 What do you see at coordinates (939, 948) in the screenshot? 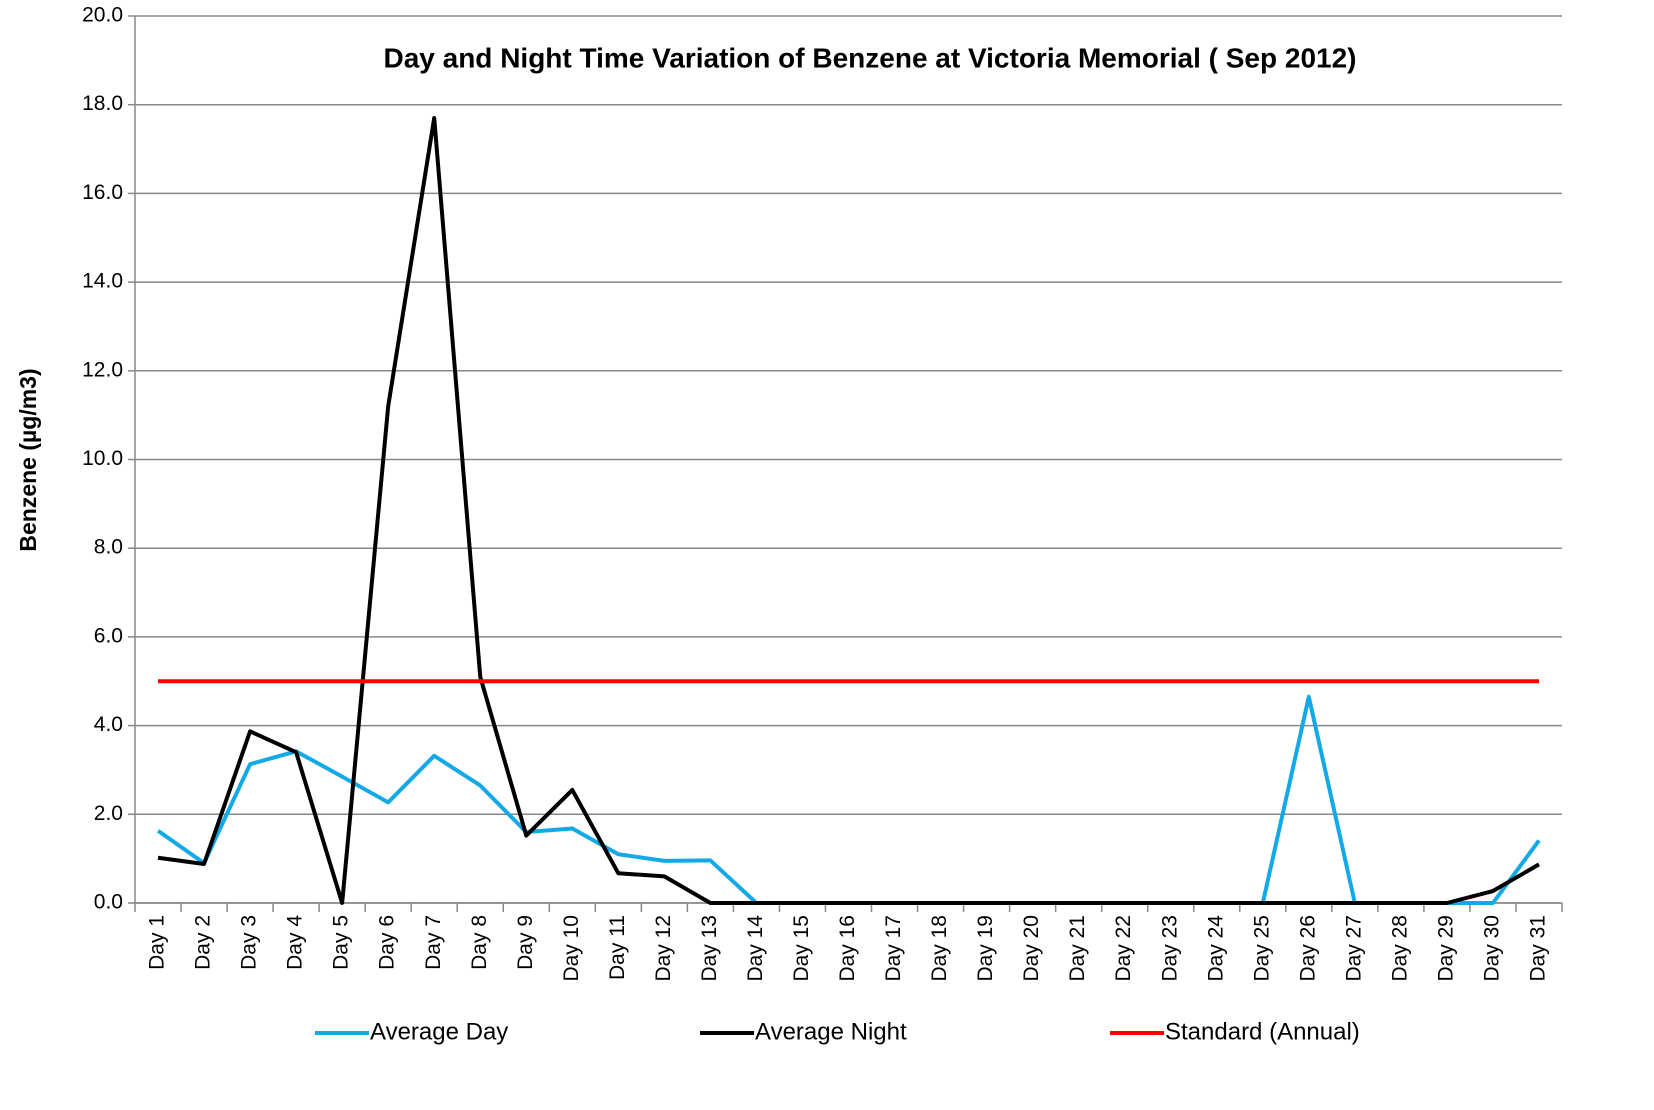
I see `x-tick-label: Day 18` at bounding box center [939, 948].